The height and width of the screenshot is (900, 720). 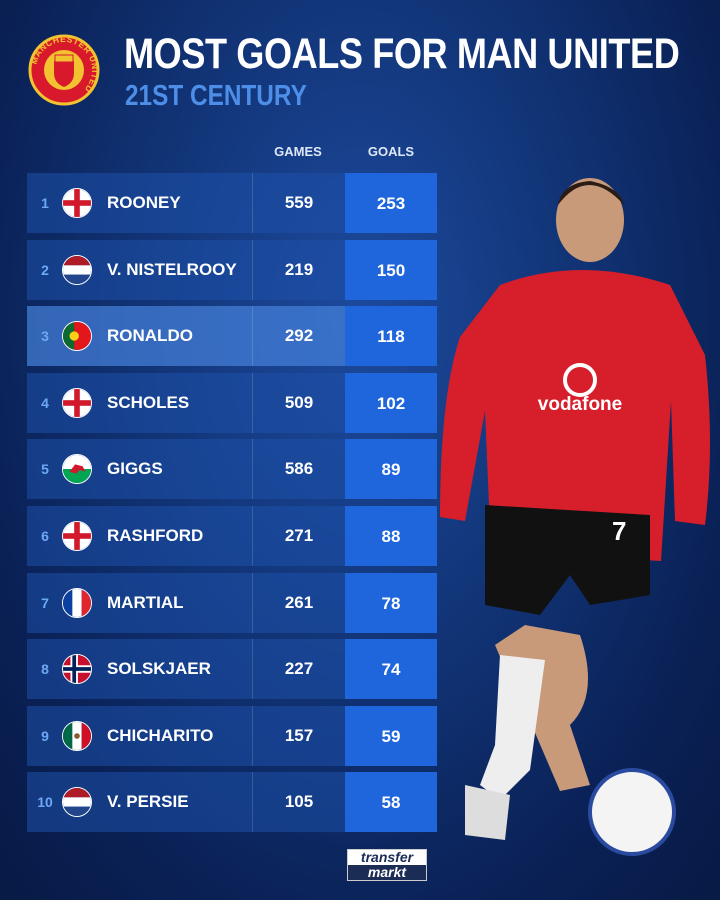 I want to click on portugal-flag-icon, so click(x=77, y=336).